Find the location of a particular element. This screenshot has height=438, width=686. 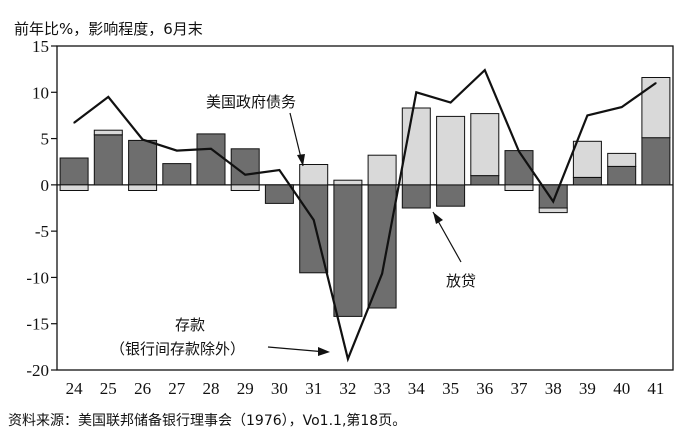

x-tick-label: 26 is located at coordinates (142, 388).